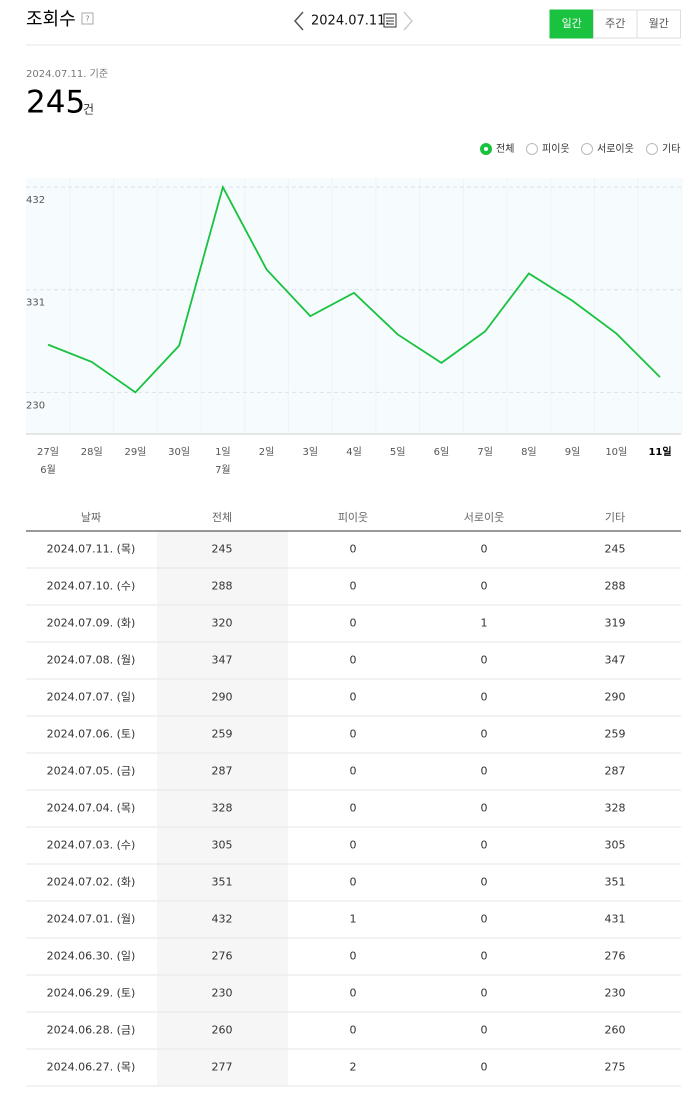  I want to click on help-box, so click(87, 18).